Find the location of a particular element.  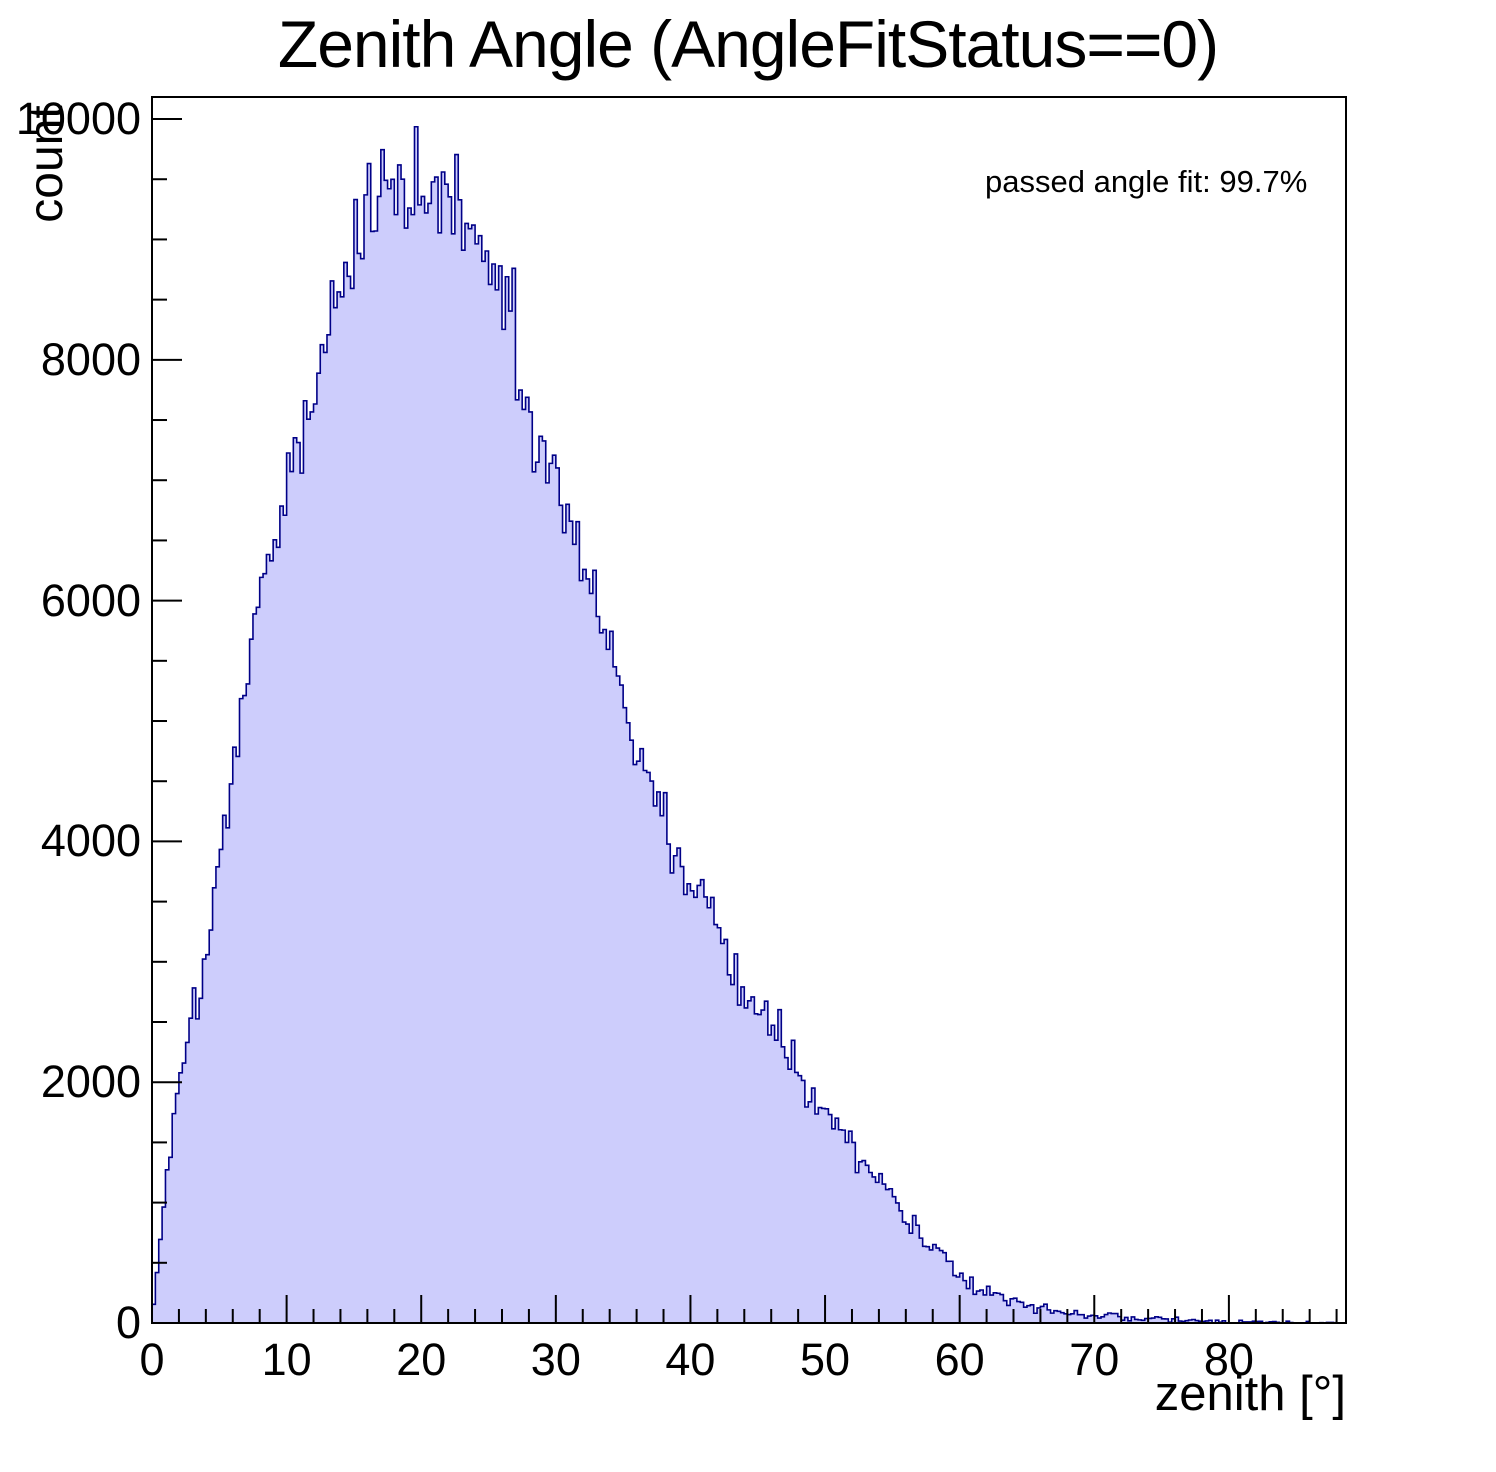

x-tick-label: 80 is located at coordinates (1228, 1359).